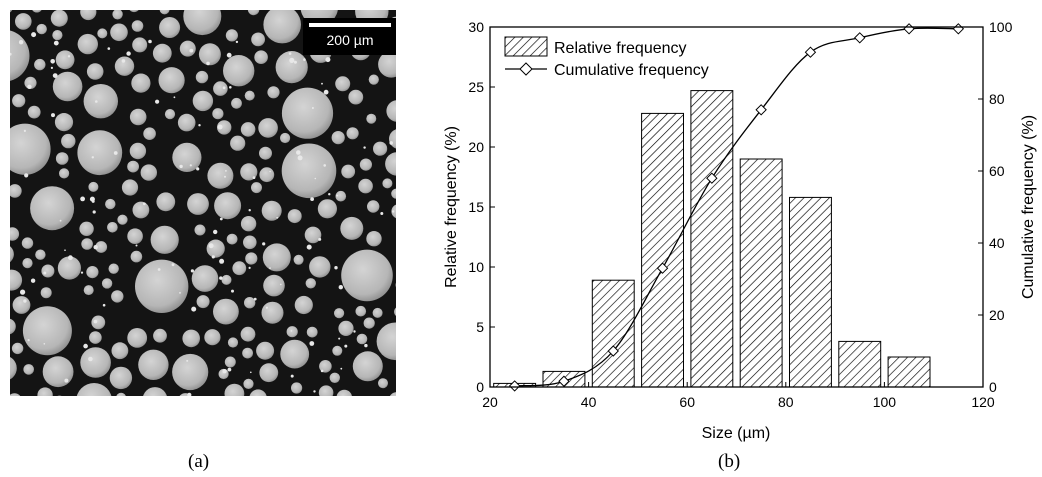 The height and width of the screenshot is (477, 1042). I want to click on y2-axis-label: Cumulative frequency (%), so click(1028, 207).